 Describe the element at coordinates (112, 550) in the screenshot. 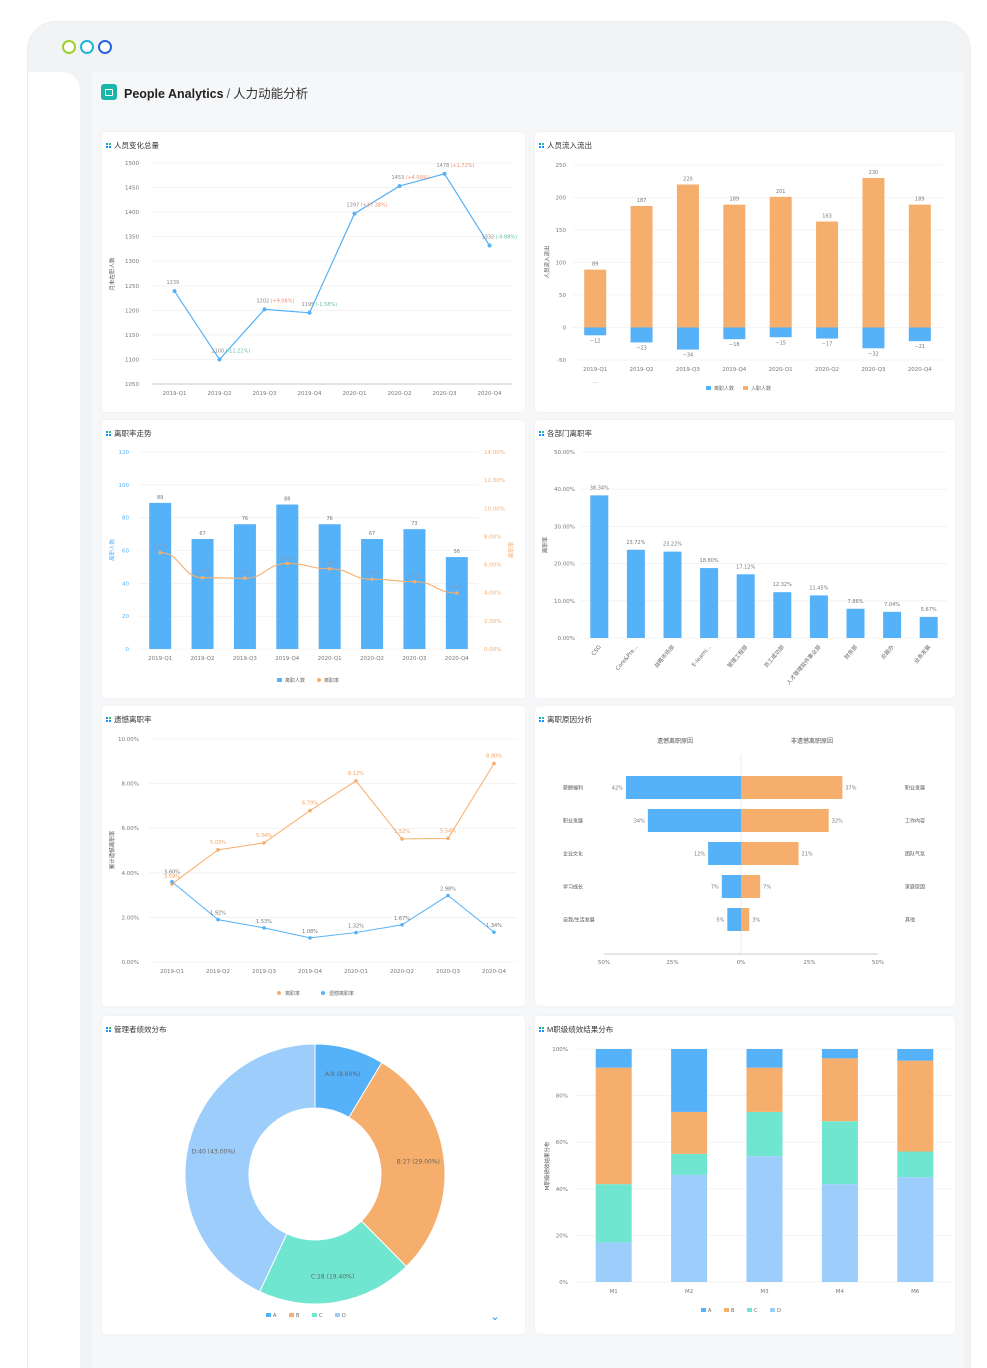

I see `y-axis-label: 离职人数` at that location.